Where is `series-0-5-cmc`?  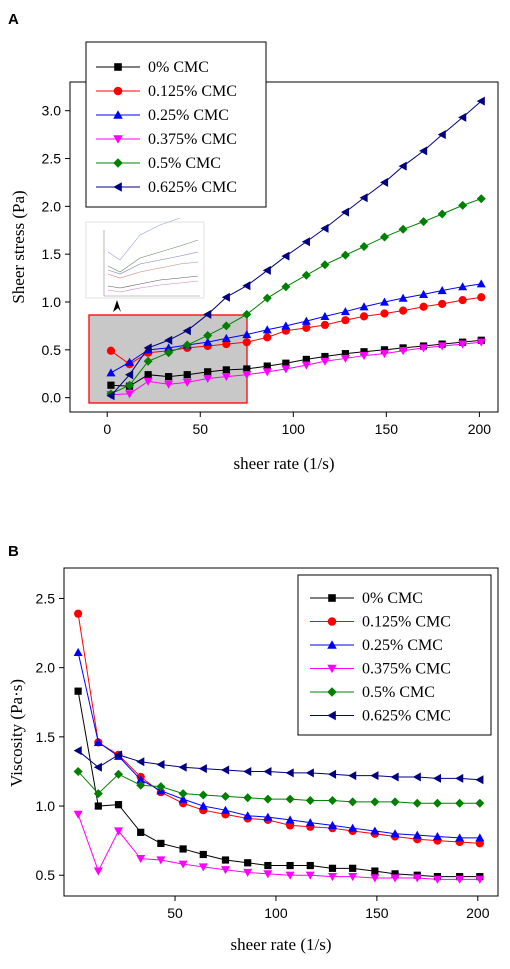 series-0-5-cmc is located at coordinates (279, 787).